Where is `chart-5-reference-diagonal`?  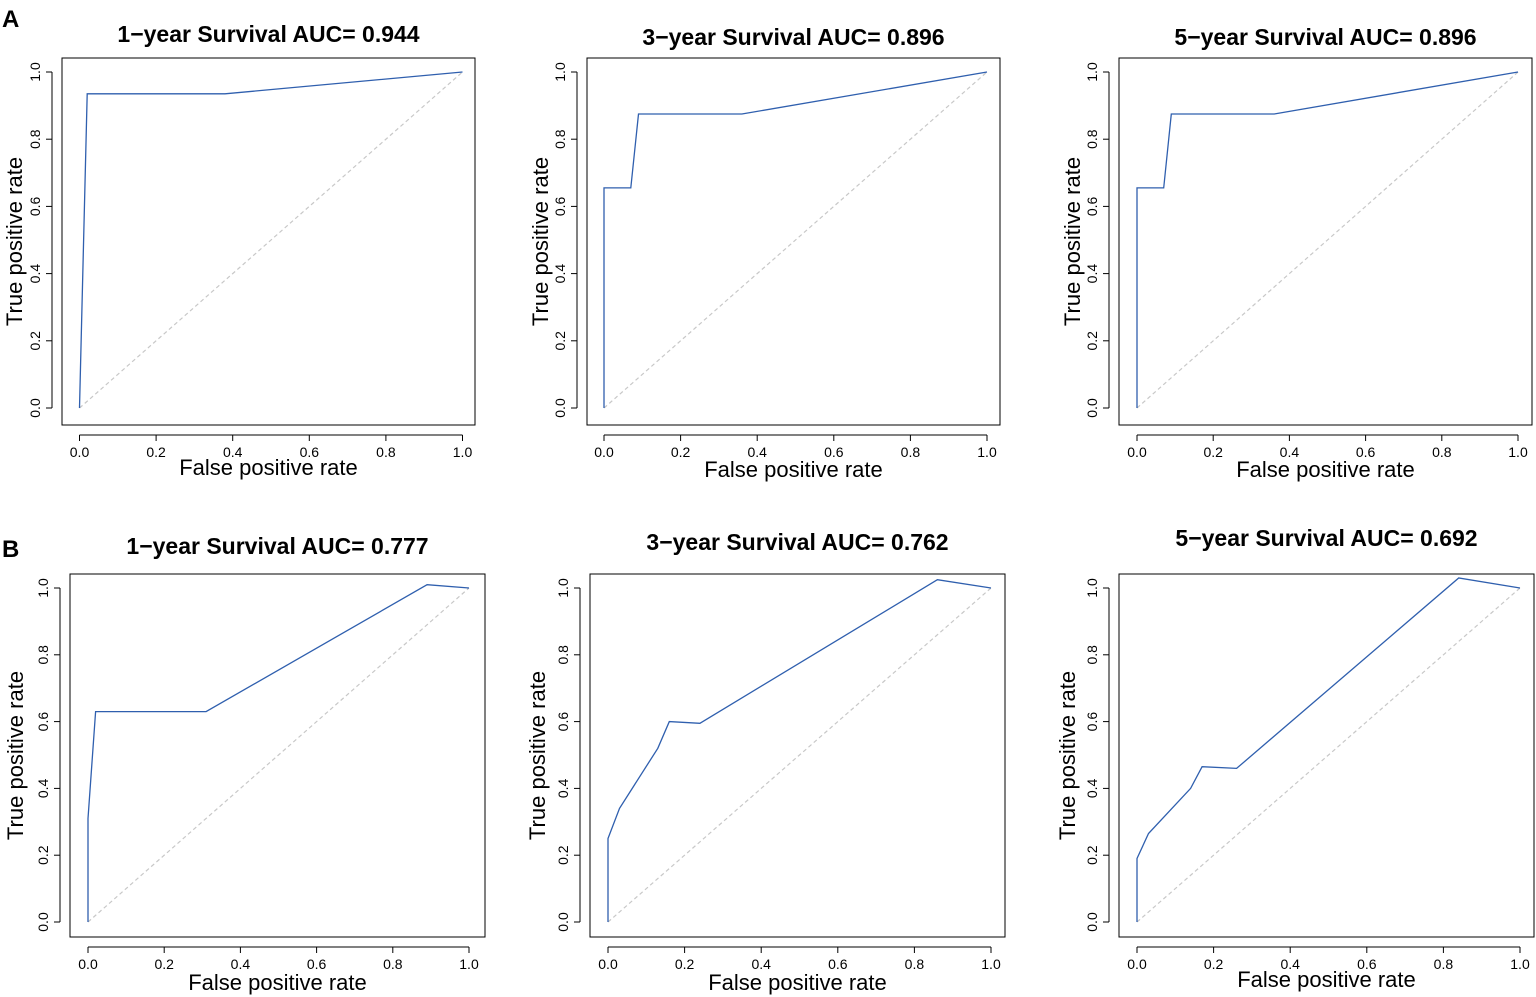 chart-5-reference-diagonal is located at coordinates (799, 755).